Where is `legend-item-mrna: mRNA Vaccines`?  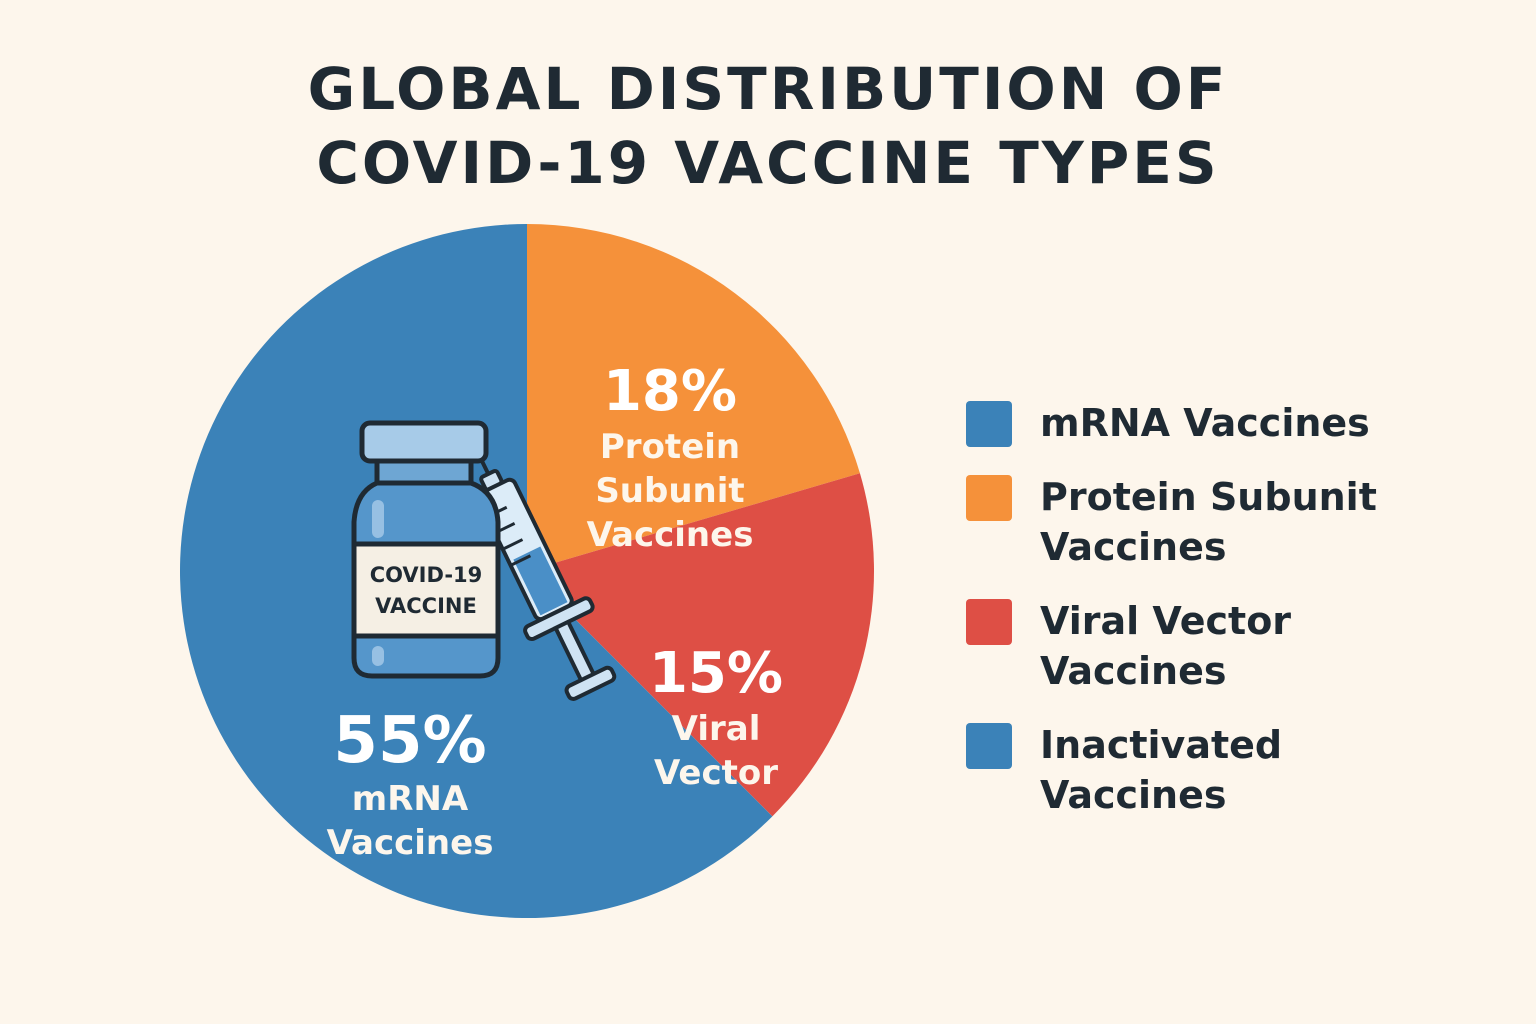 legend-item-mrna: mRNA Vaccines is located at coordinates (1246, 423).